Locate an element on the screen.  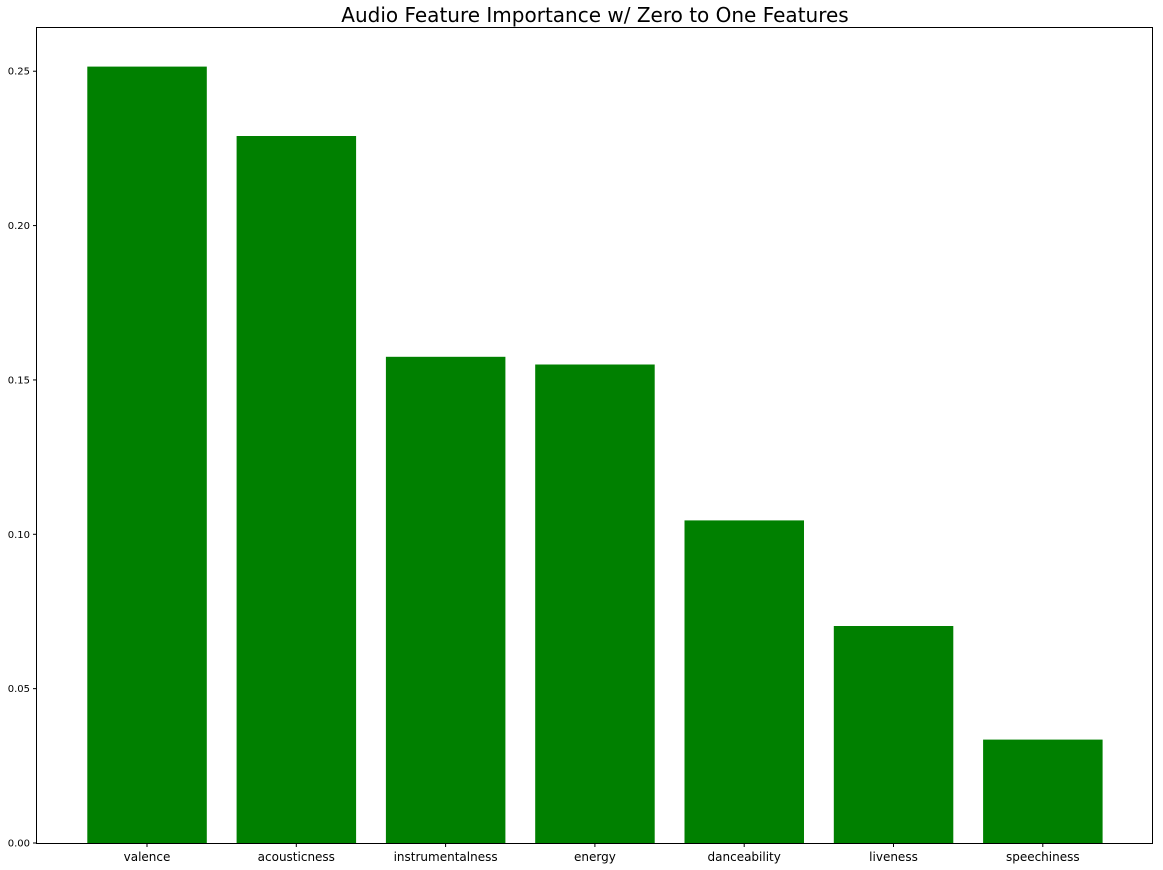
x-tick-label: liveness is located at coordinates (893, 857).